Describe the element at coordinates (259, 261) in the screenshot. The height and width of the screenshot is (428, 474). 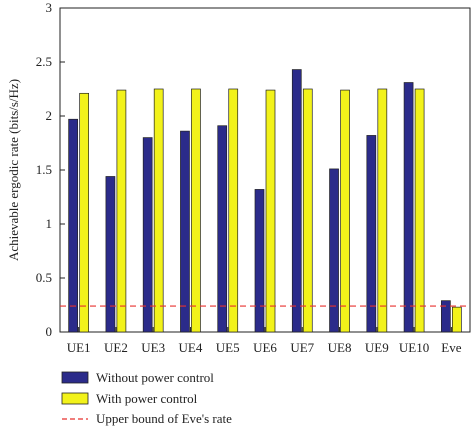
I see `bar-without-power-control-ue6` at that location.